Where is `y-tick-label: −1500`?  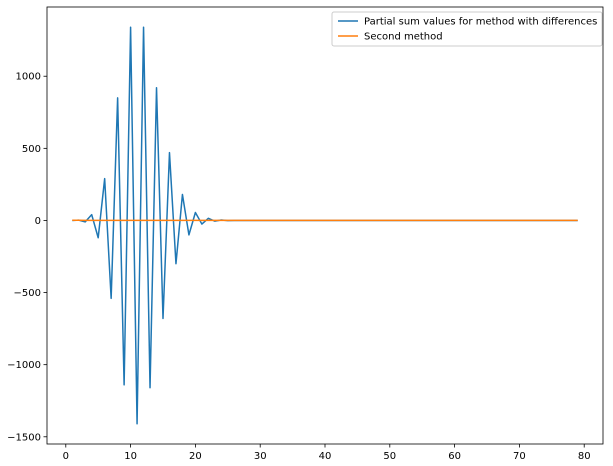
y-tick-label: −1500 is located at coordinates (24, 437).